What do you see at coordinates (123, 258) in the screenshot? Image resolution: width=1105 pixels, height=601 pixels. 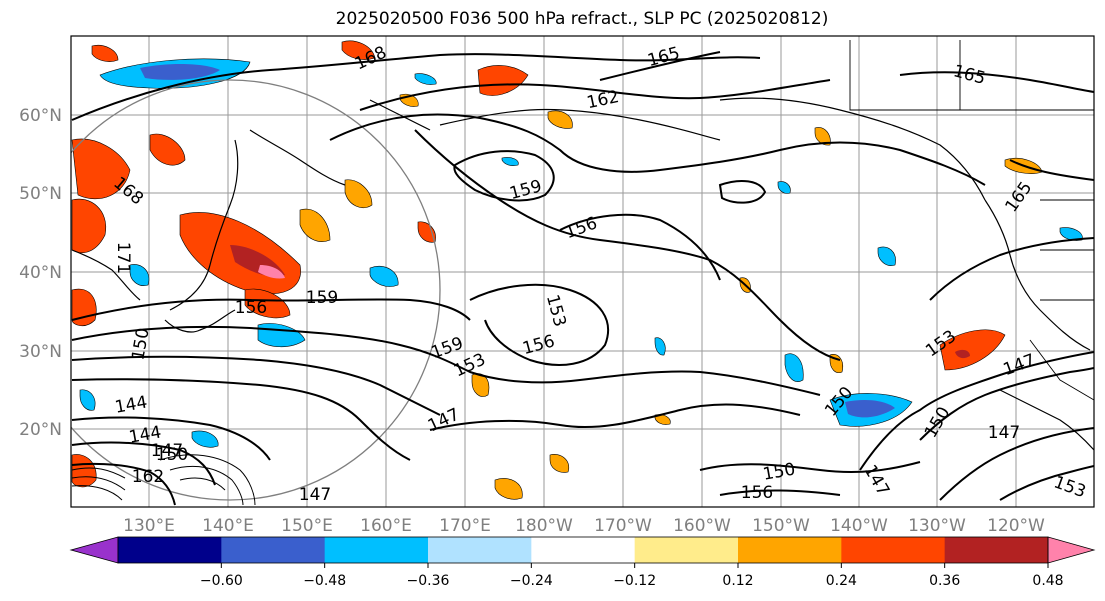 I see `contour-label: 171` at bounding box center [123, 258].